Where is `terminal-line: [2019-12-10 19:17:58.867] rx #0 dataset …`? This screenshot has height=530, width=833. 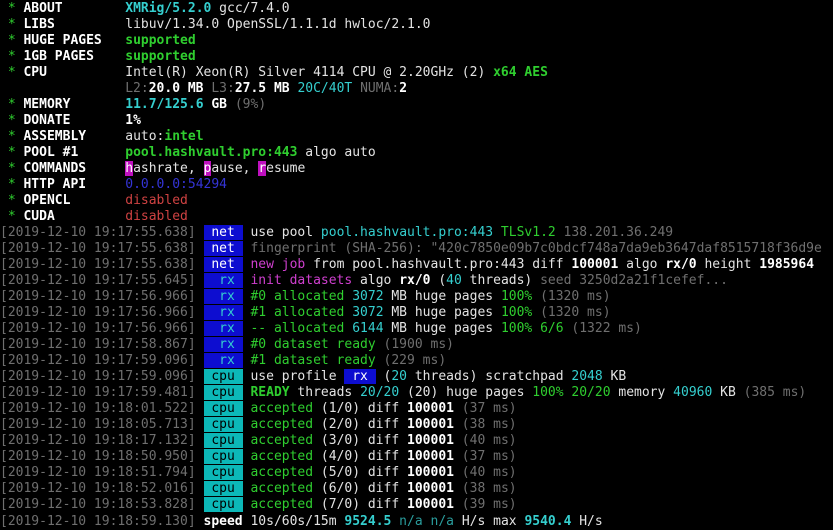 terminal-line: [2019-12-10 19:17:58.867] rx #0 dataset … is located at coordinates (416, 345).